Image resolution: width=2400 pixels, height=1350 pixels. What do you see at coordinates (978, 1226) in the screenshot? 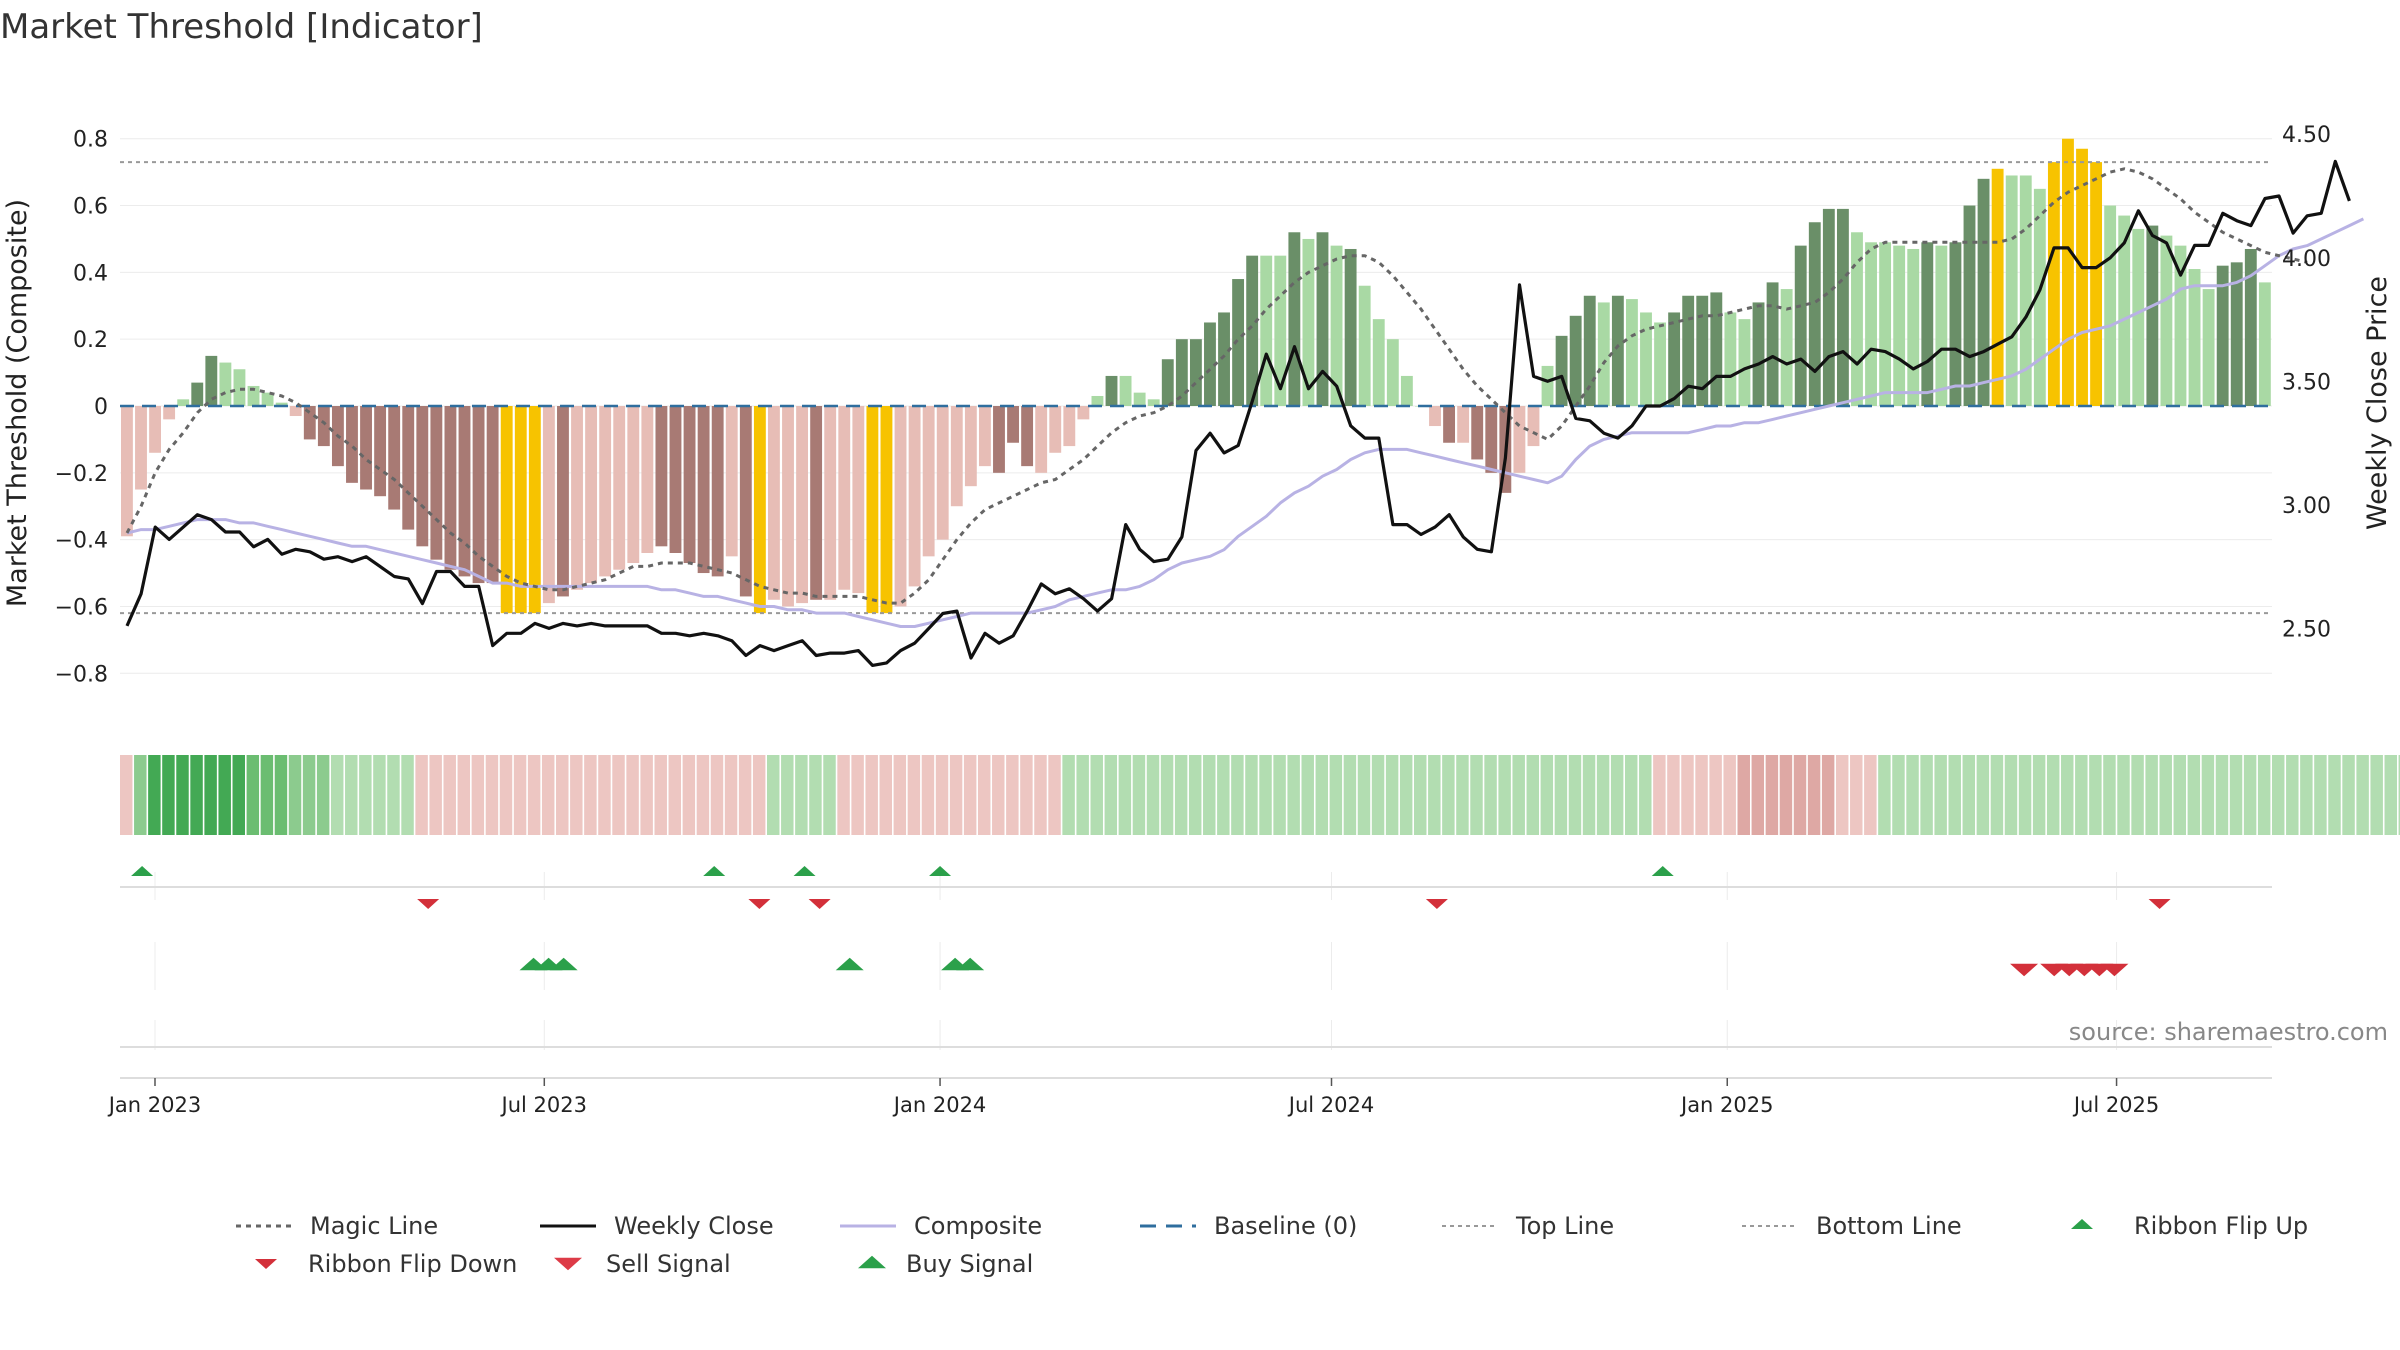
I see `legend-label: Composite` at bounding box center [978, 1226].